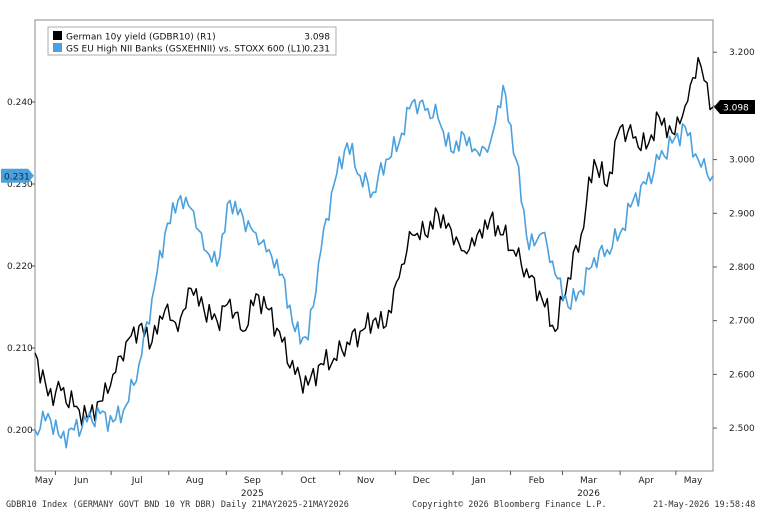  I want to click on right-tick-label: 3.000, so click(742, 161).